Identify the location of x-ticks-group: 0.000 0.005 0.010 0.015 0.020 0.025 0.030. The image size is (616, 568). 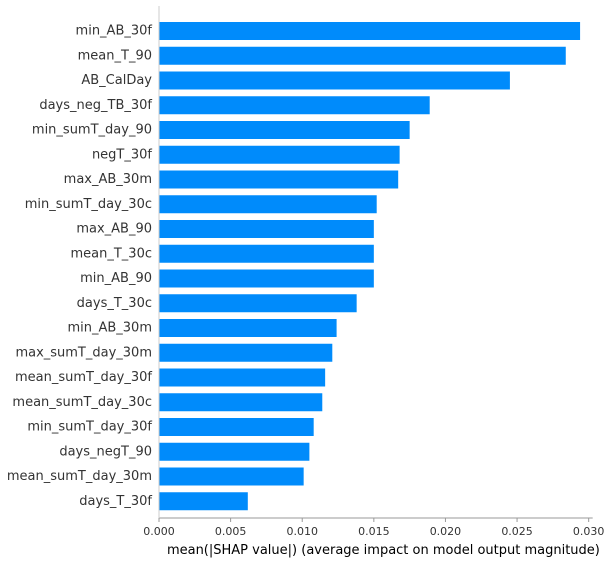
(373, 528).